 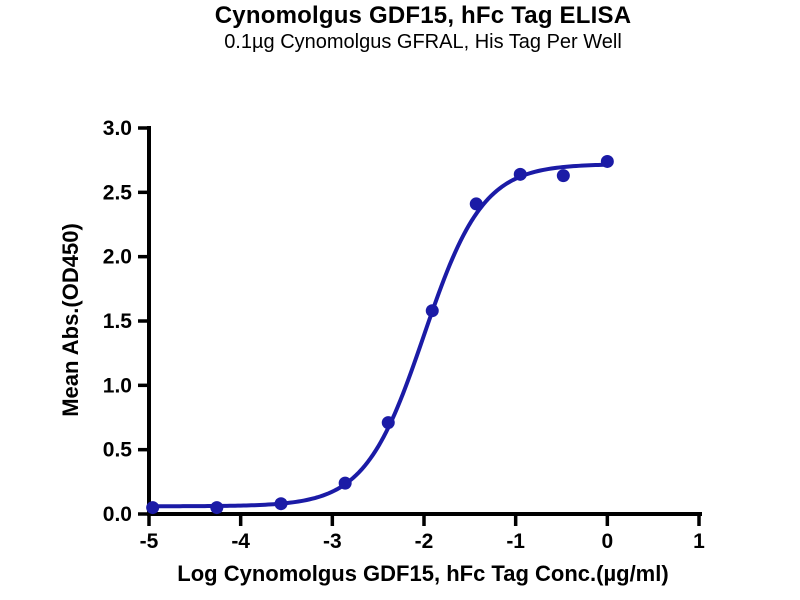 What do you see at coordinates (118, 321) in the screenshot?
I see `y-tick-label: 1.5` at bounding box center [118, 321].